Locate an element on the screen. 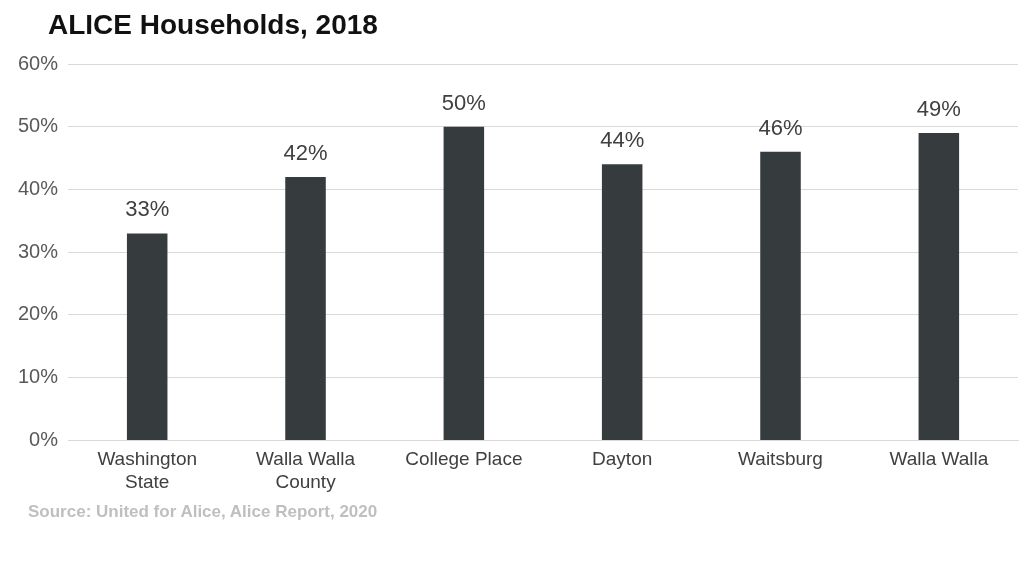 This screenshot has height=564, width=1036. y-tick-label: 40% is located at coordinates (38, 187).